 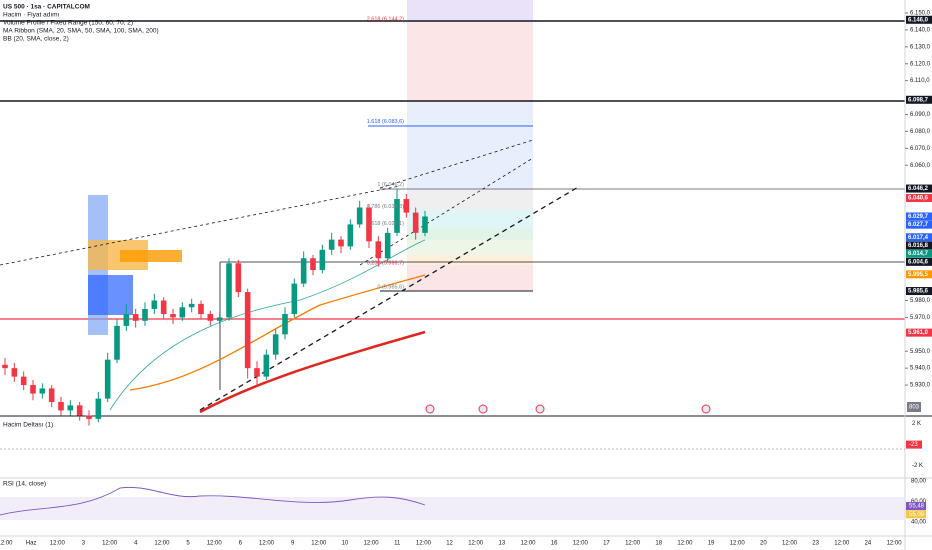 I want to click on x-tick-label: 6, so click(x=241, y=544).